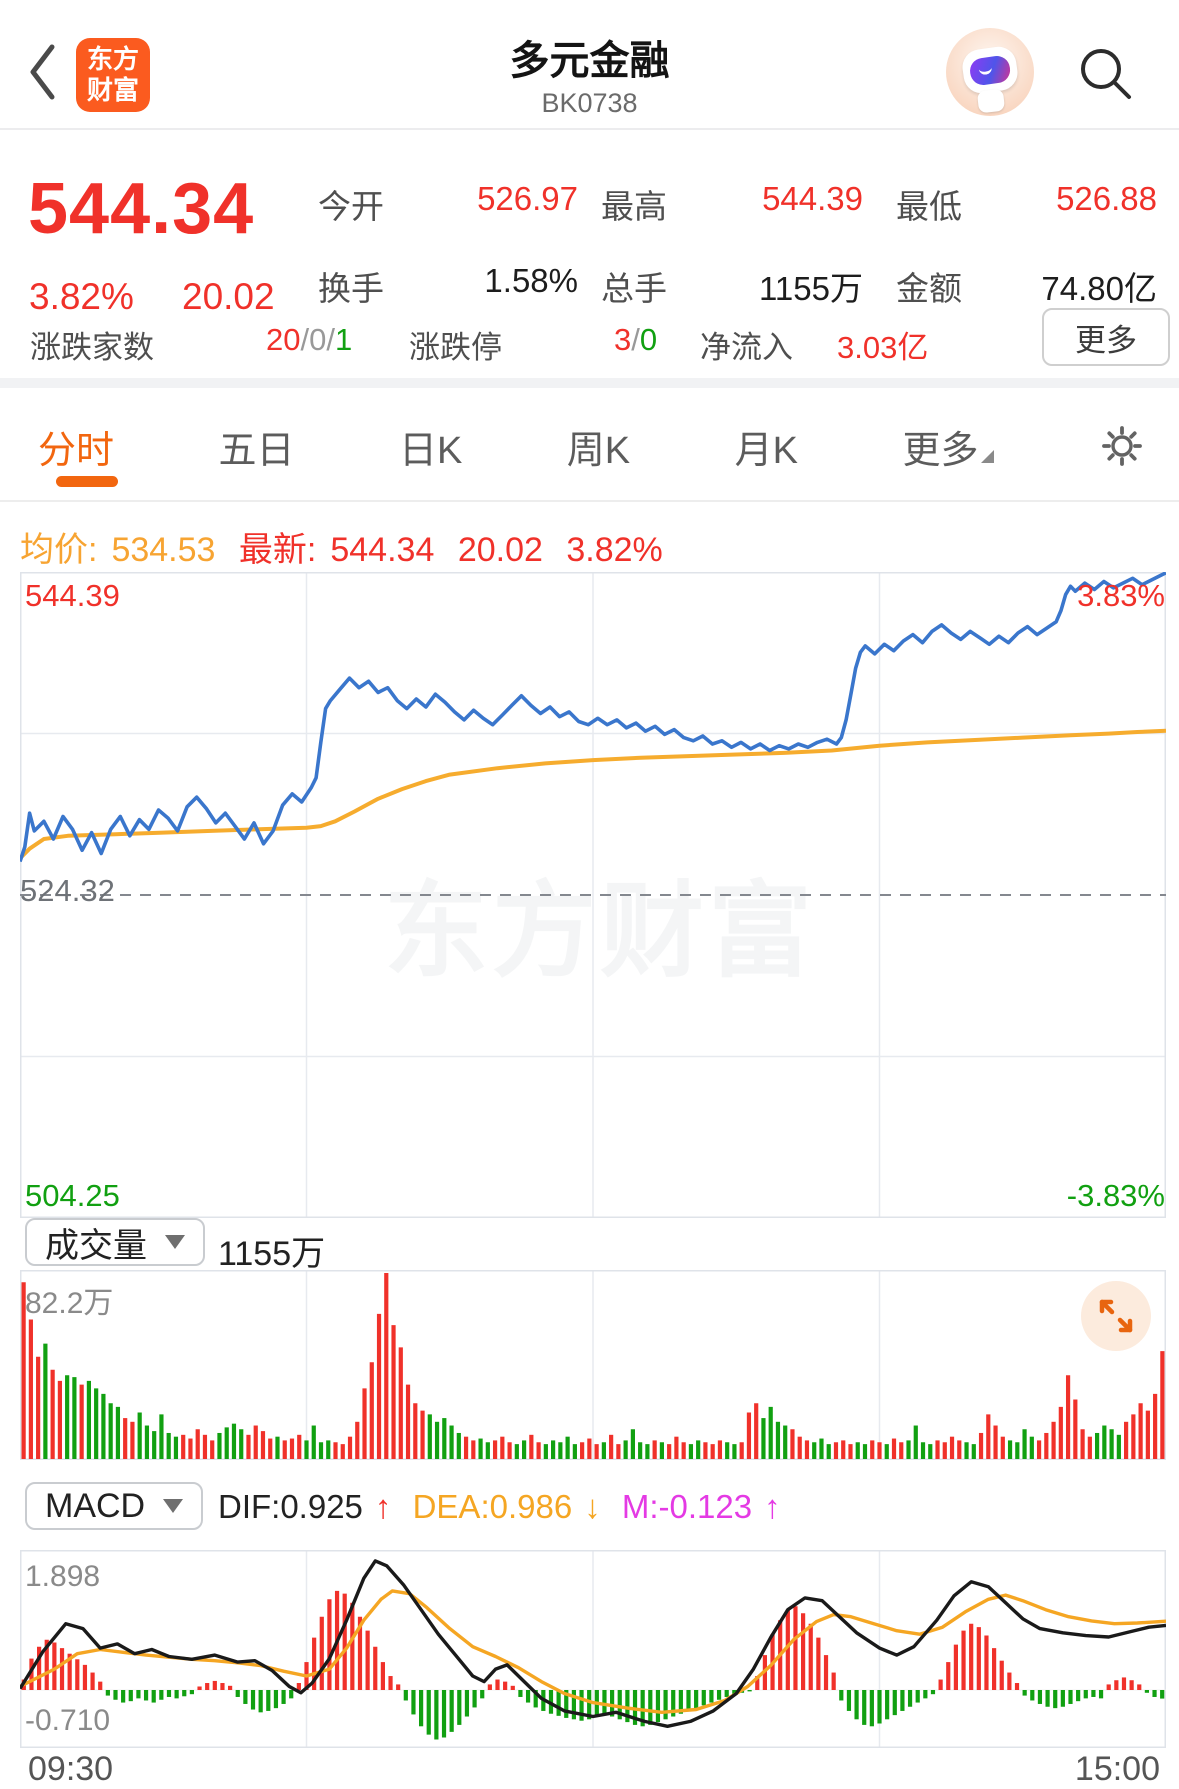  What do you see at coordinates (76, 450) in the screenshot?
I see `tab-minute: 分时` at bounding box center [76, 450].